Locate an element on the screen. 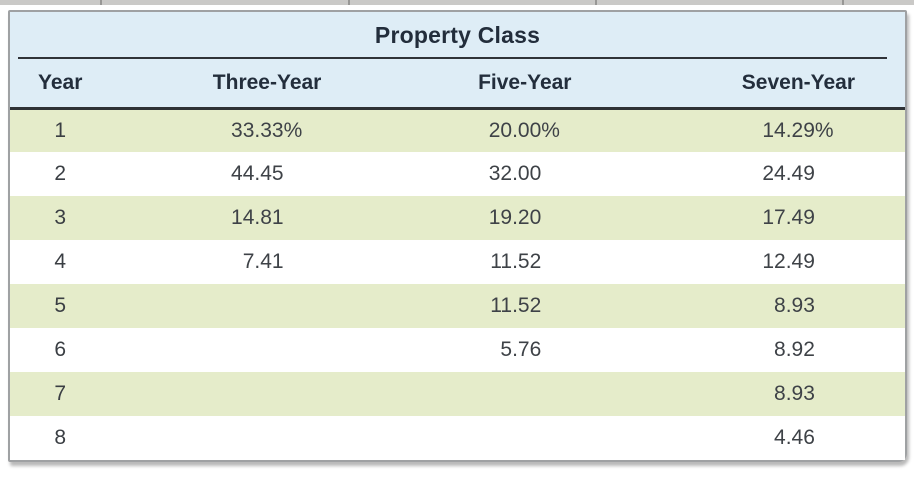 The width and height of the screenshot is (914, 482). value-cell: 7.41 is located at coordinates (255, 262).